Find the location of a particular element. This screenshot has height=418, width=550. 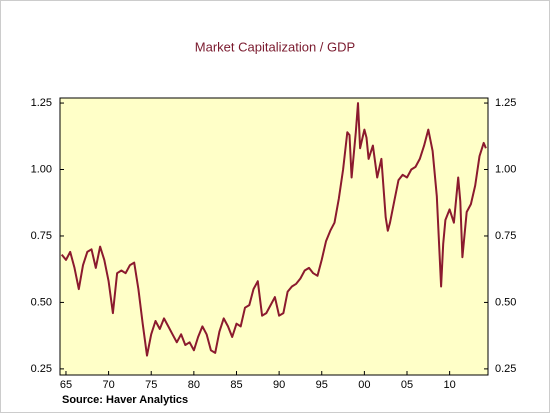

x-tick-label: 95 is located at coordinates (322, 385).